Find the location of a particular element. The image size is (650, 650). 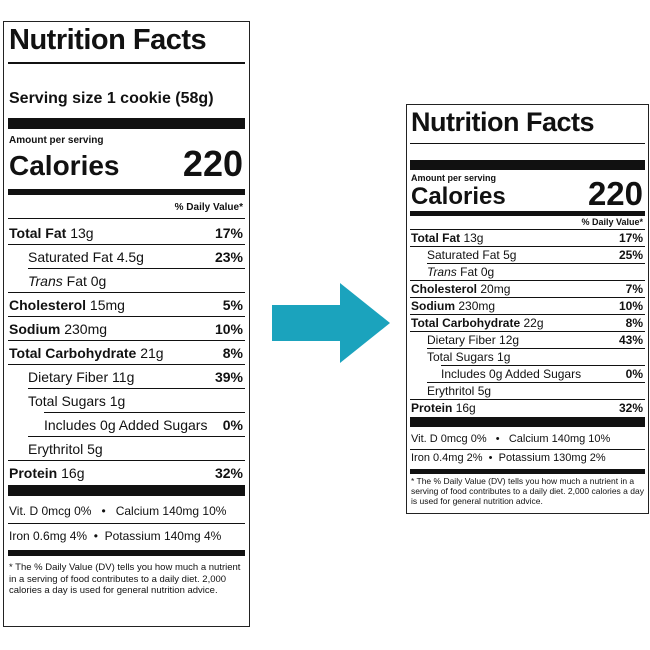

vitamin-row: Iron 0.6mg 4% • Potassium 140mg 4% is located at coordinates (115, 536).